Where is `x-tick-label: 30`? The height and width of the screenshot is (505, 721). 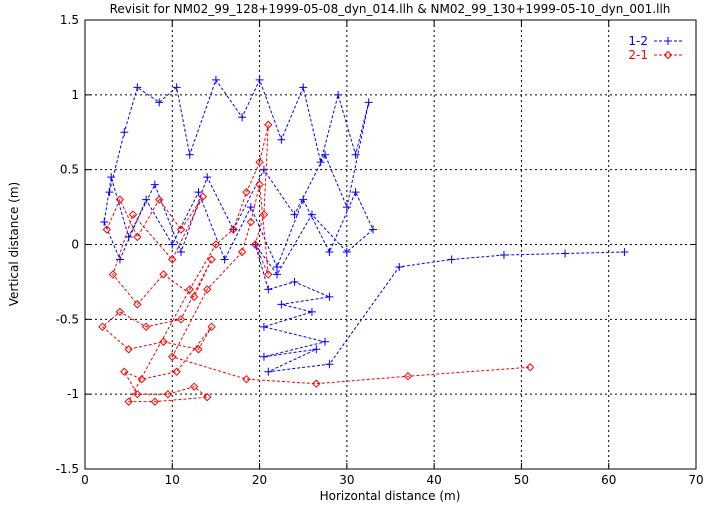
x-tick-label: 30 is located at coordinates (346, 480).